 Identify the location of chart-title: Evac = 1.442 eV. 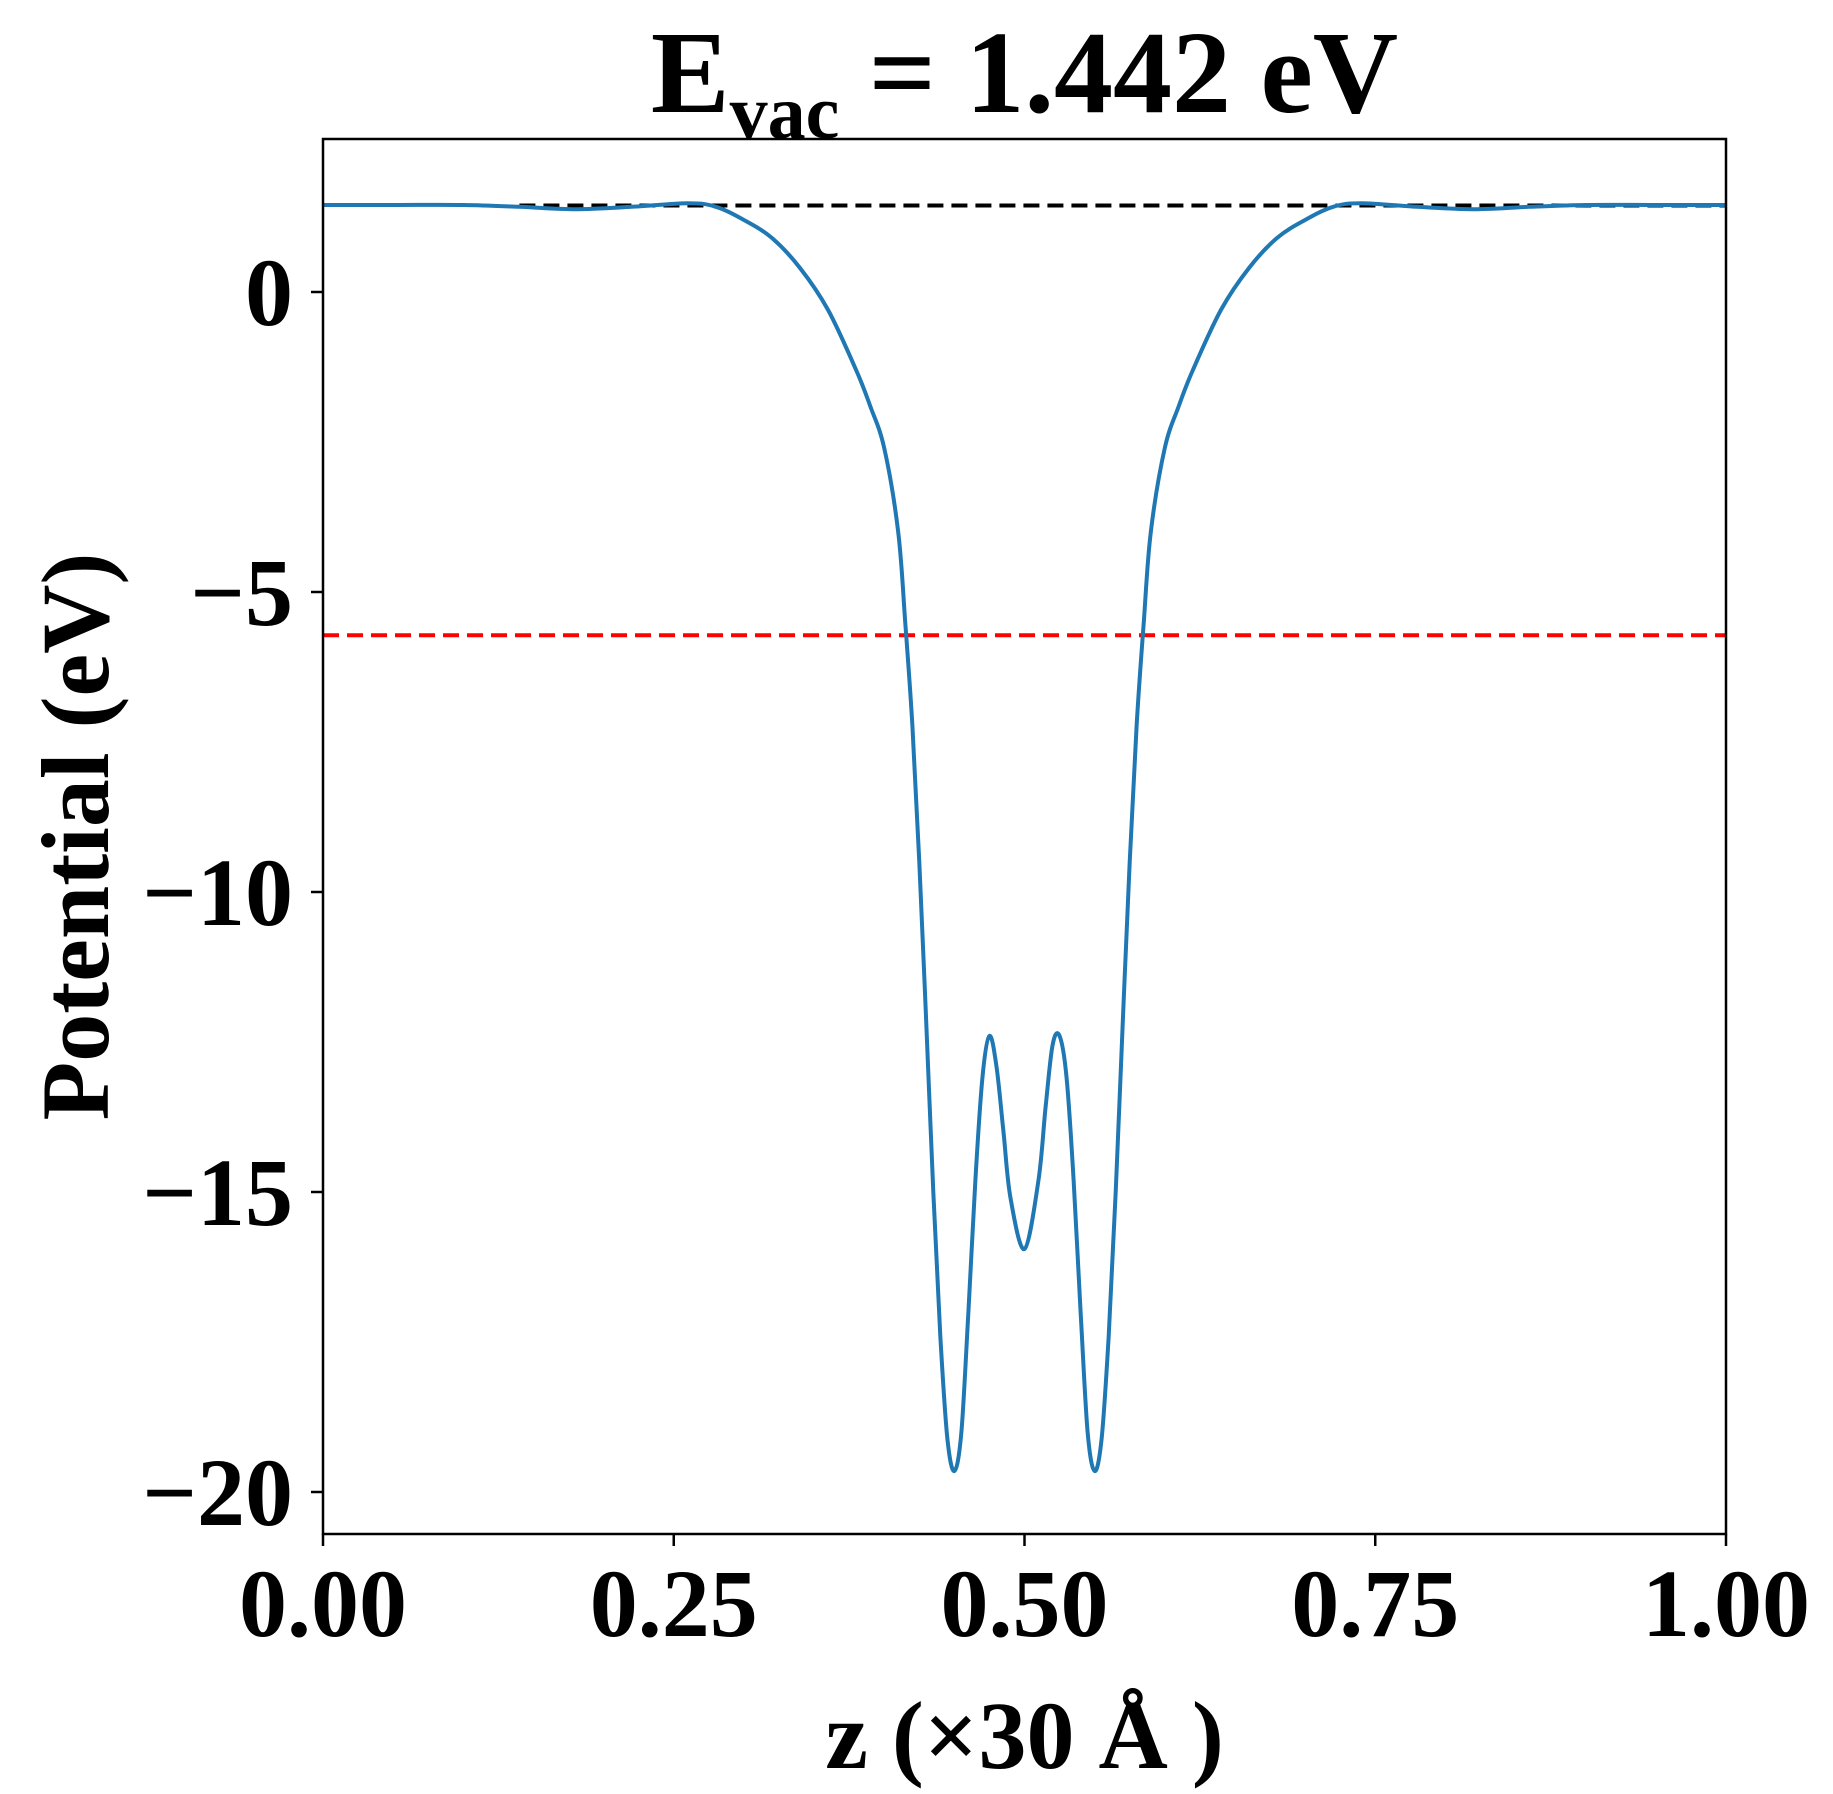
(1024, 81).